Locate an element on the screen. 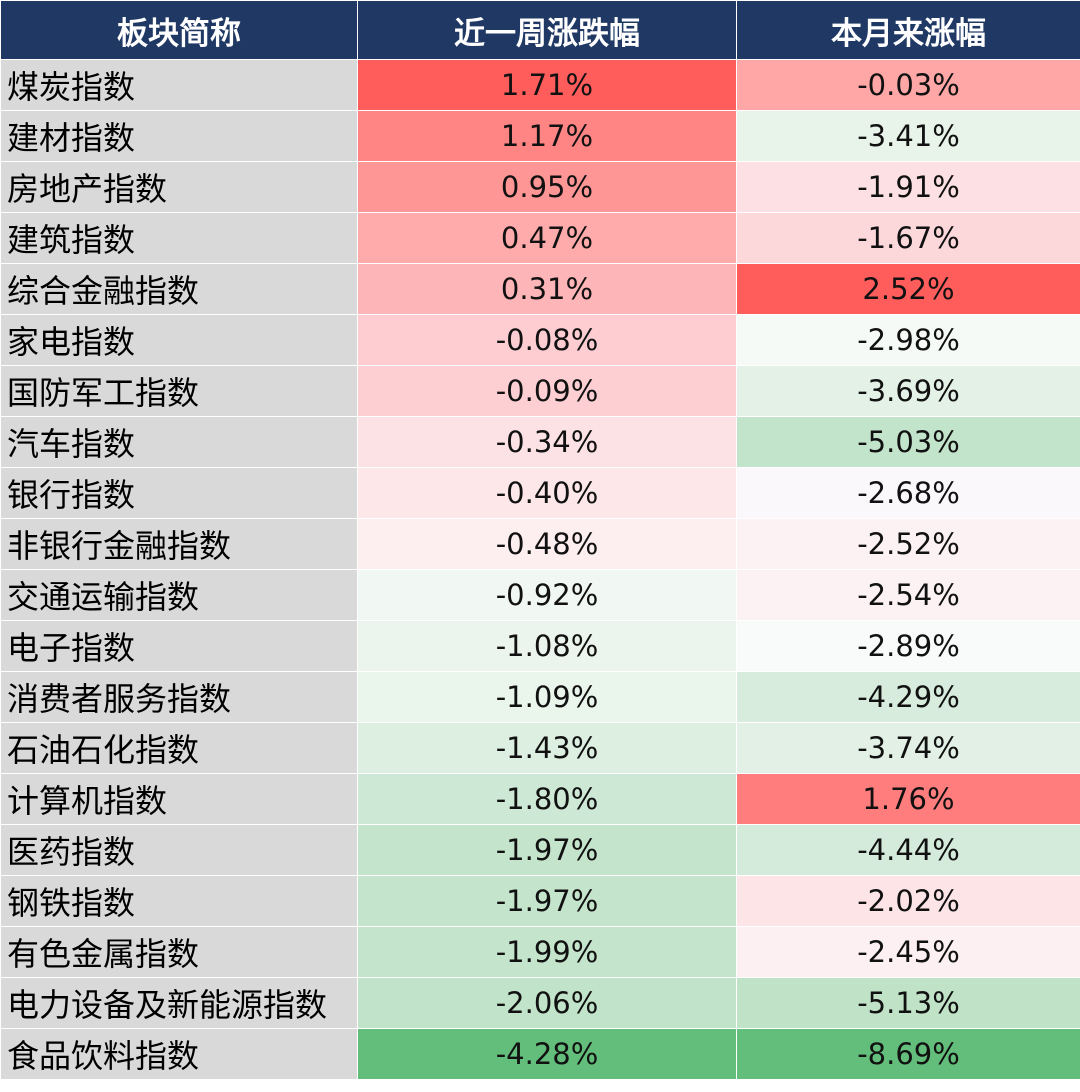  sector-name-cell: 国防军工指数 is located at coordinates (179, 391).